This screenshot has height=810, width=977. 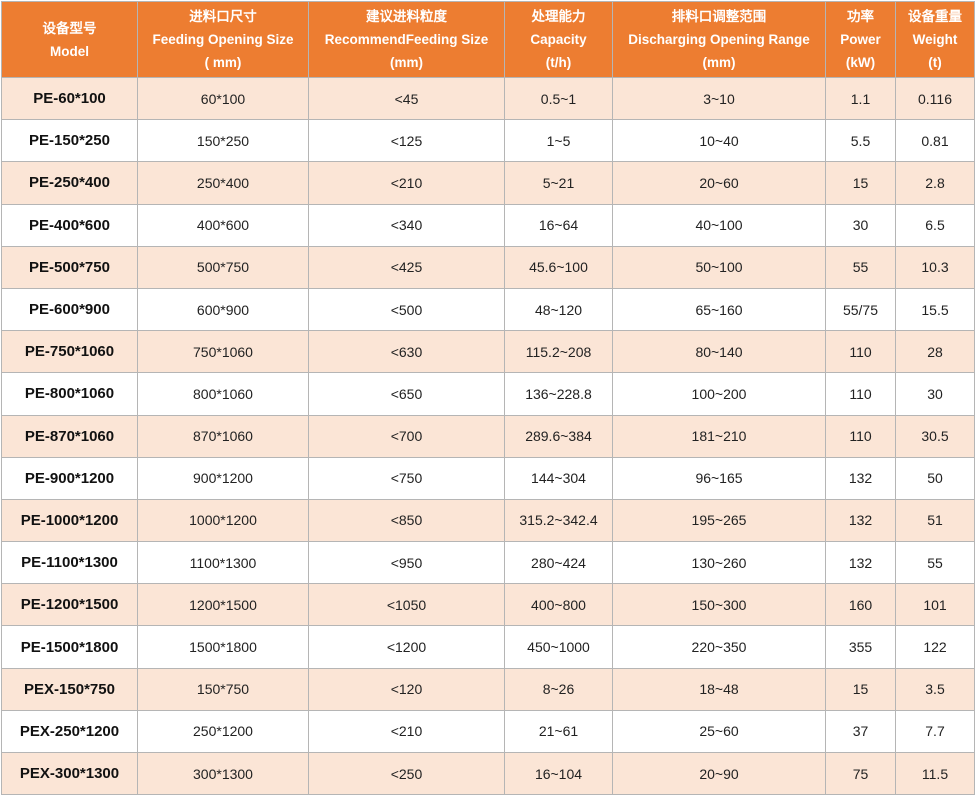 What do you see at coordinates (69, 51) in the screenshot?
I see `header-model-en: Model` at bounding box center [69, 51].